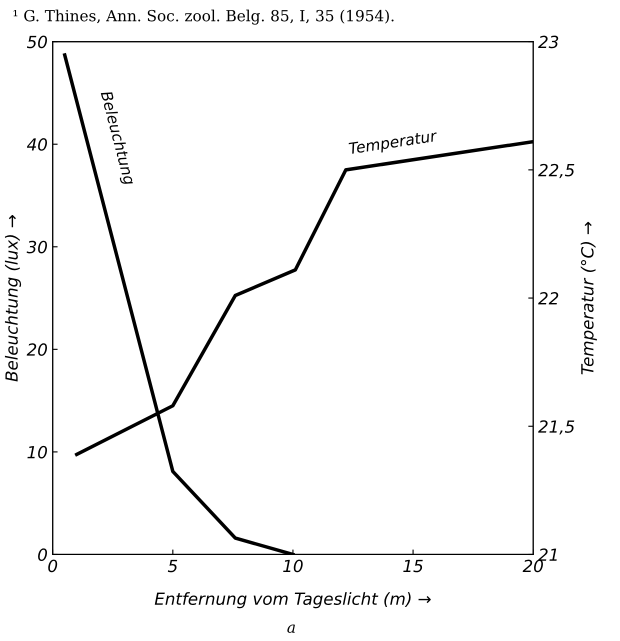  I want to click on text: a, so click(291, 628).